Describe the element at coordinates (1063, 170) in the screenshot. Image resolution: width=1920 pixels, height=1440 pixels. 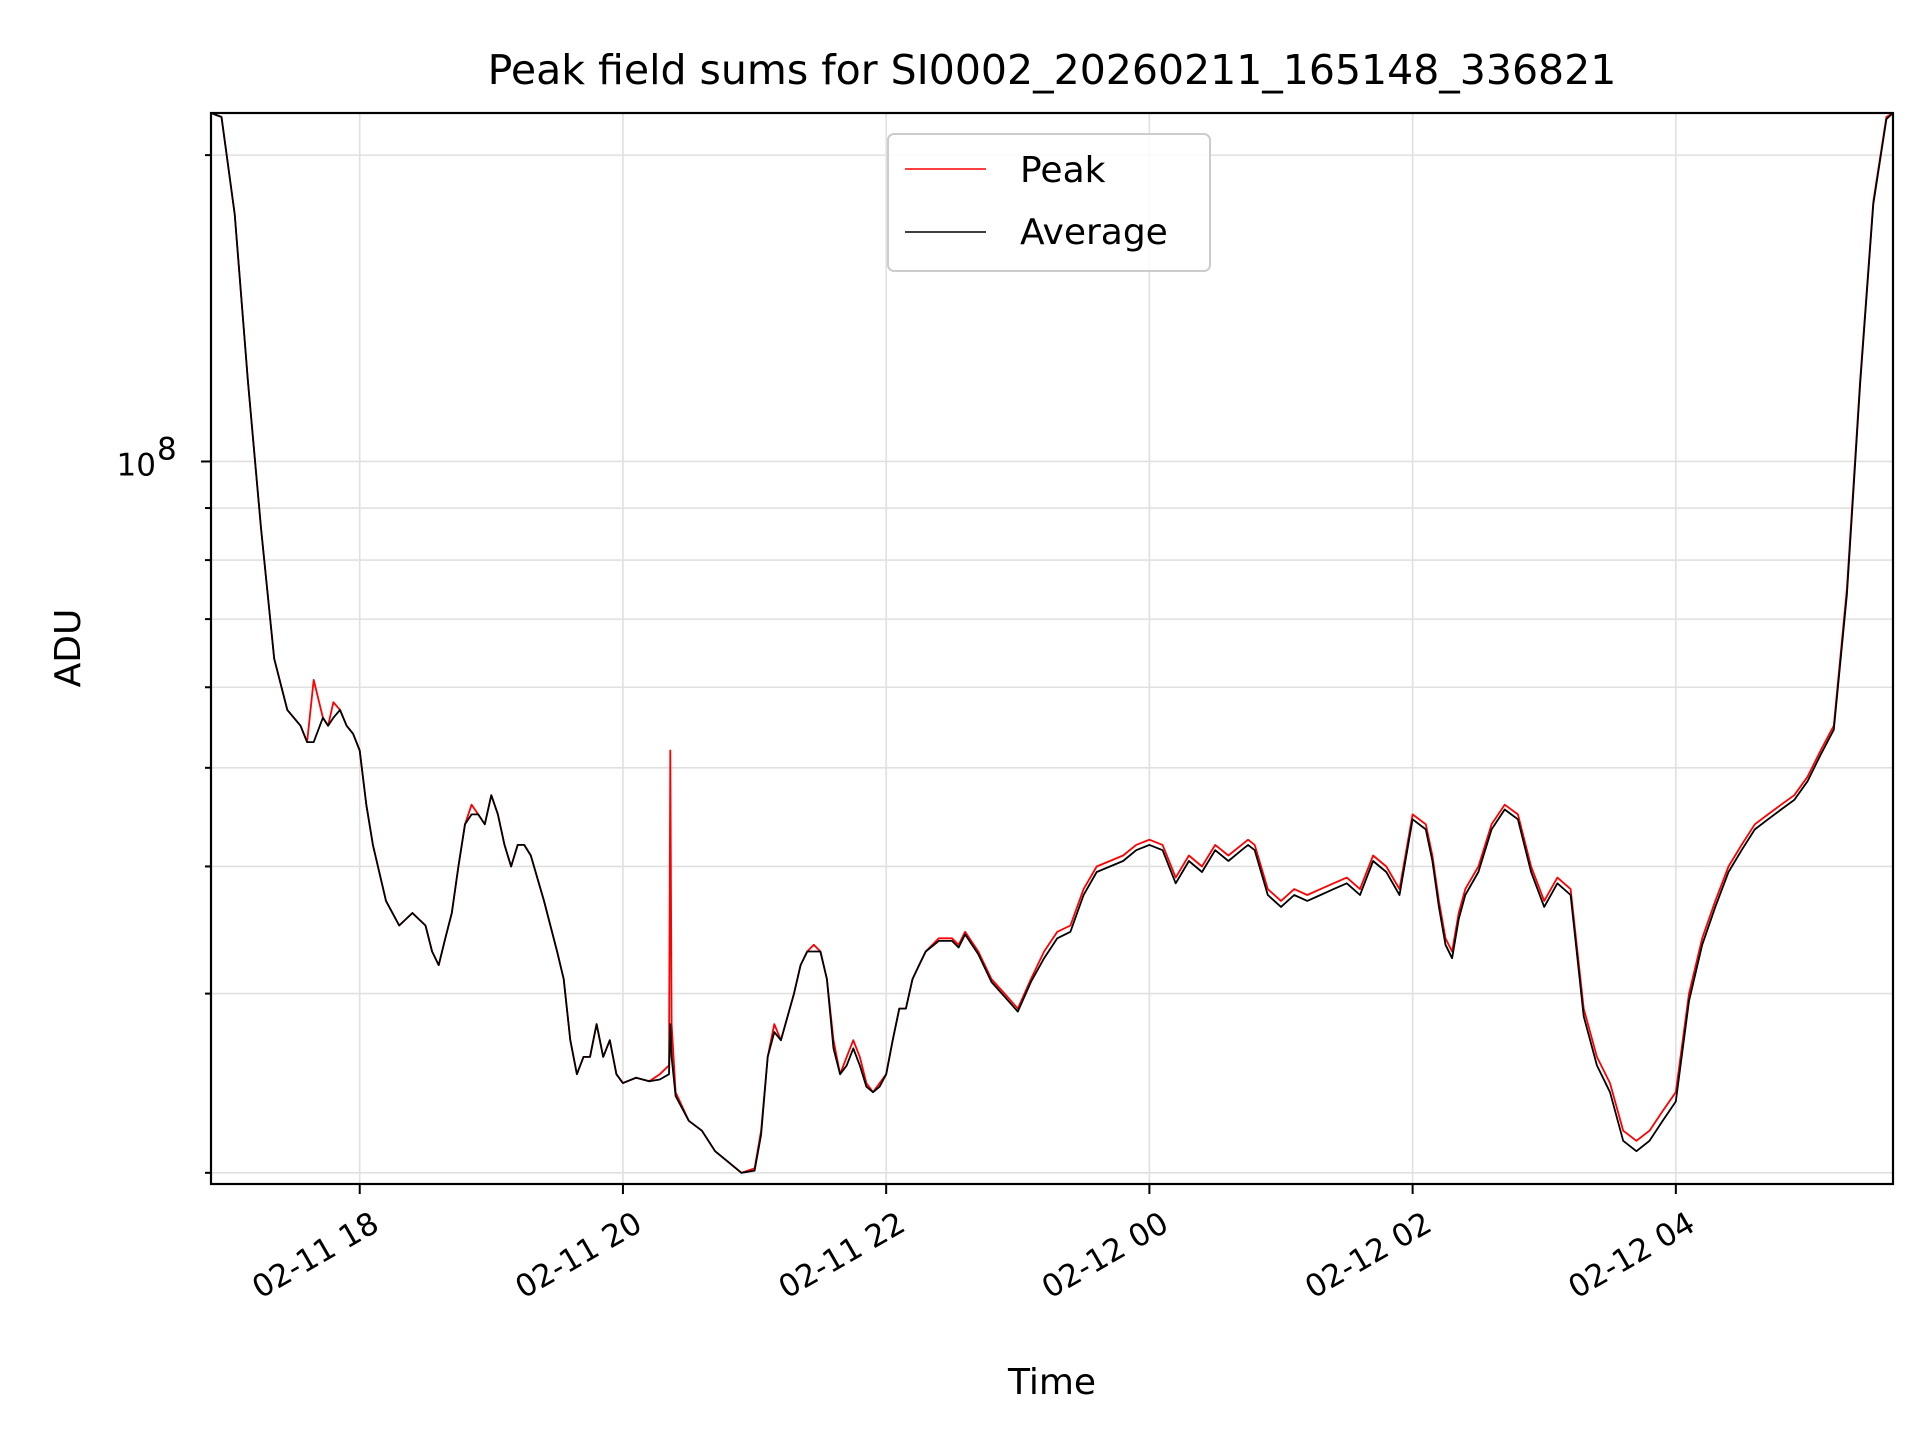
I see `legend-peak-label: Peak` at that location.